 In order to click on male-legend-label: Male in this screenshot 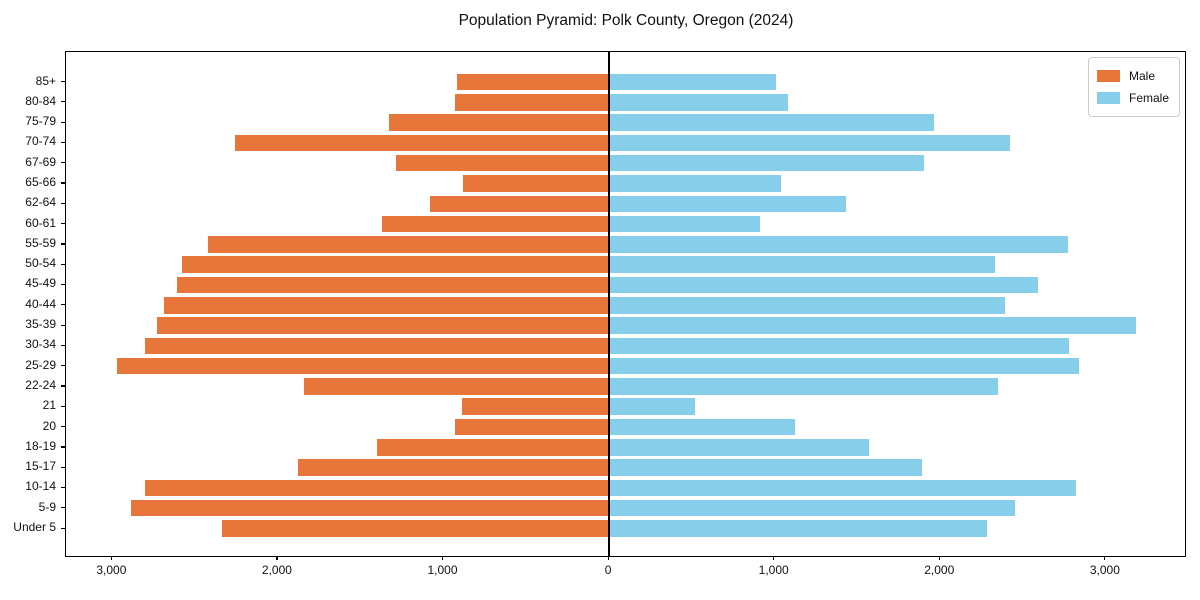, I will do `click(1141, 76)`.